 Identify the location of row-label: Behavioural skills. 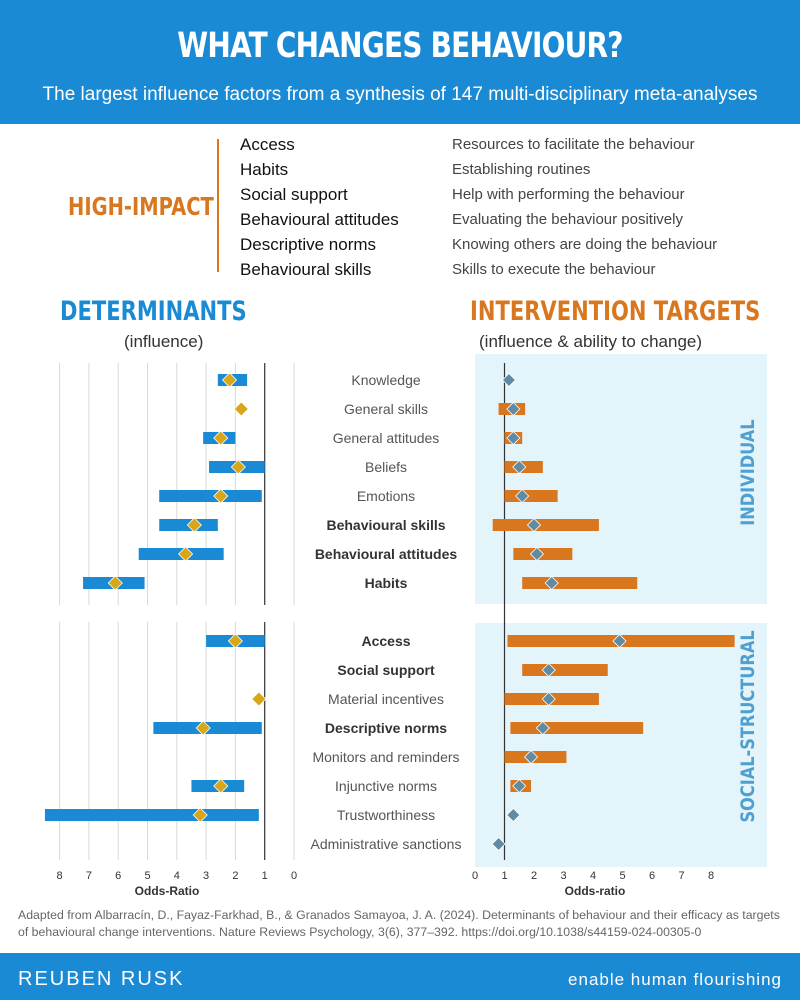
(385, 525).